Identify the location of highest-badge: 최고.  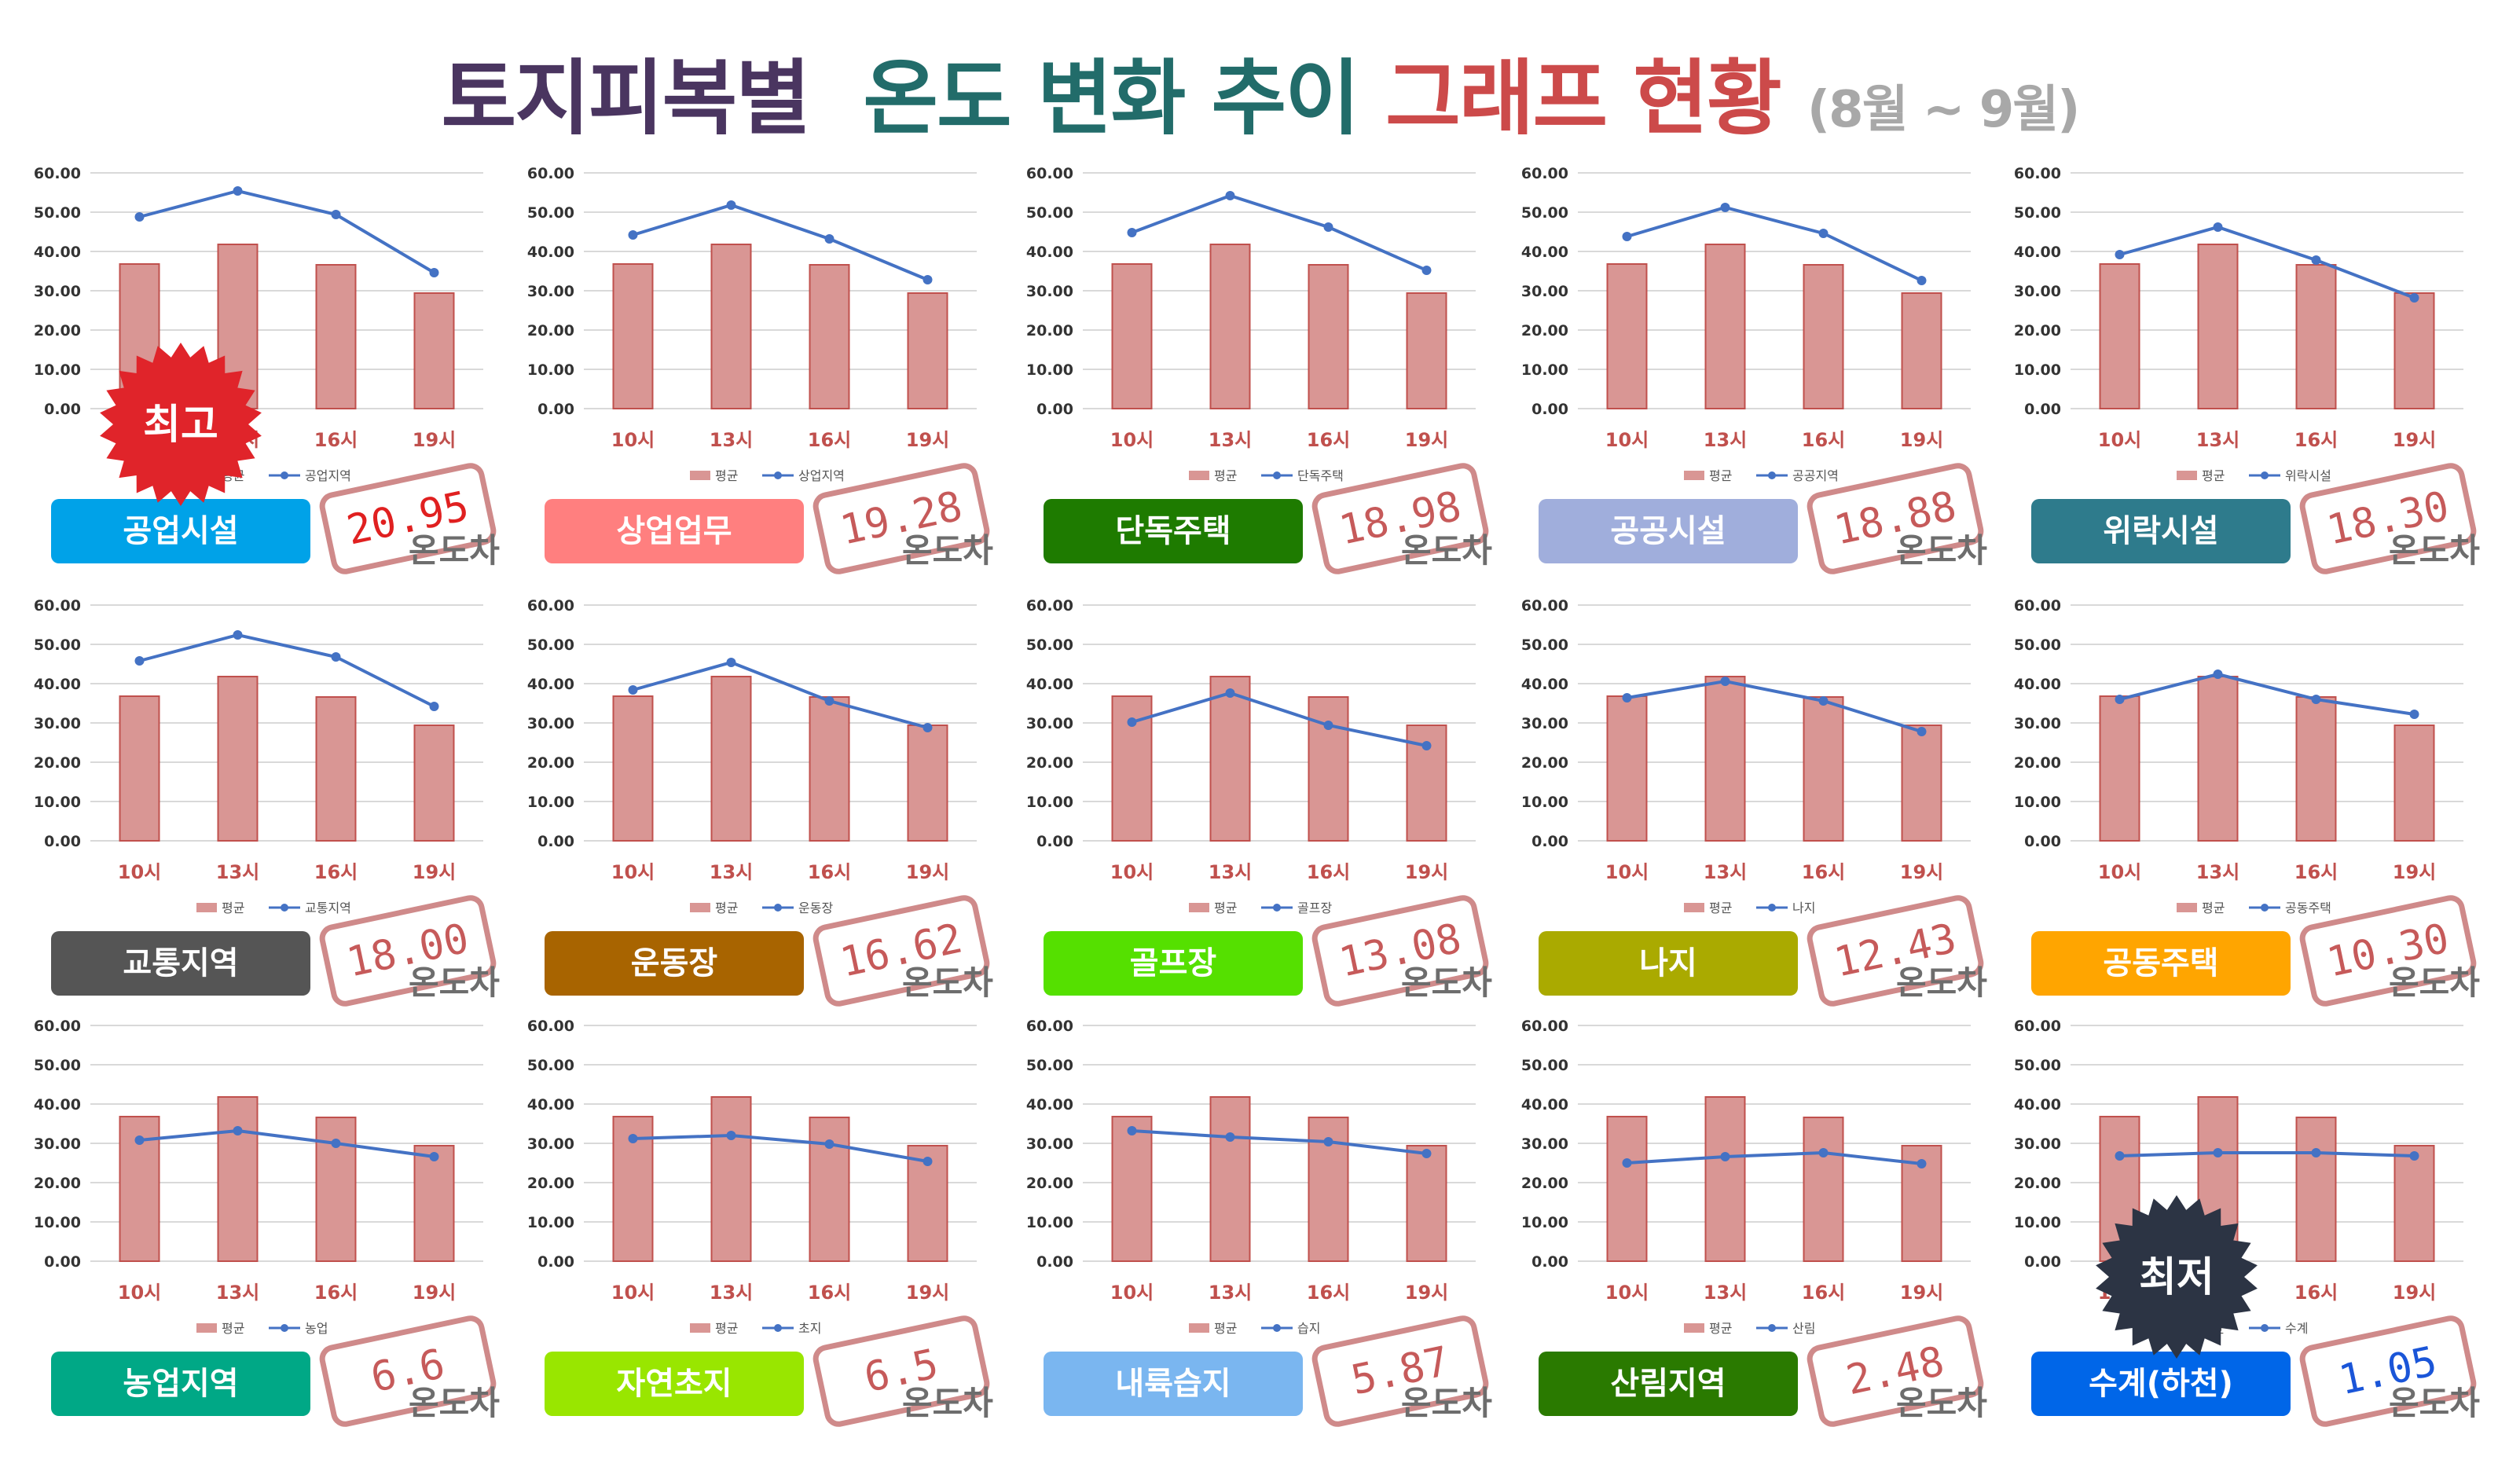
(181, 424).